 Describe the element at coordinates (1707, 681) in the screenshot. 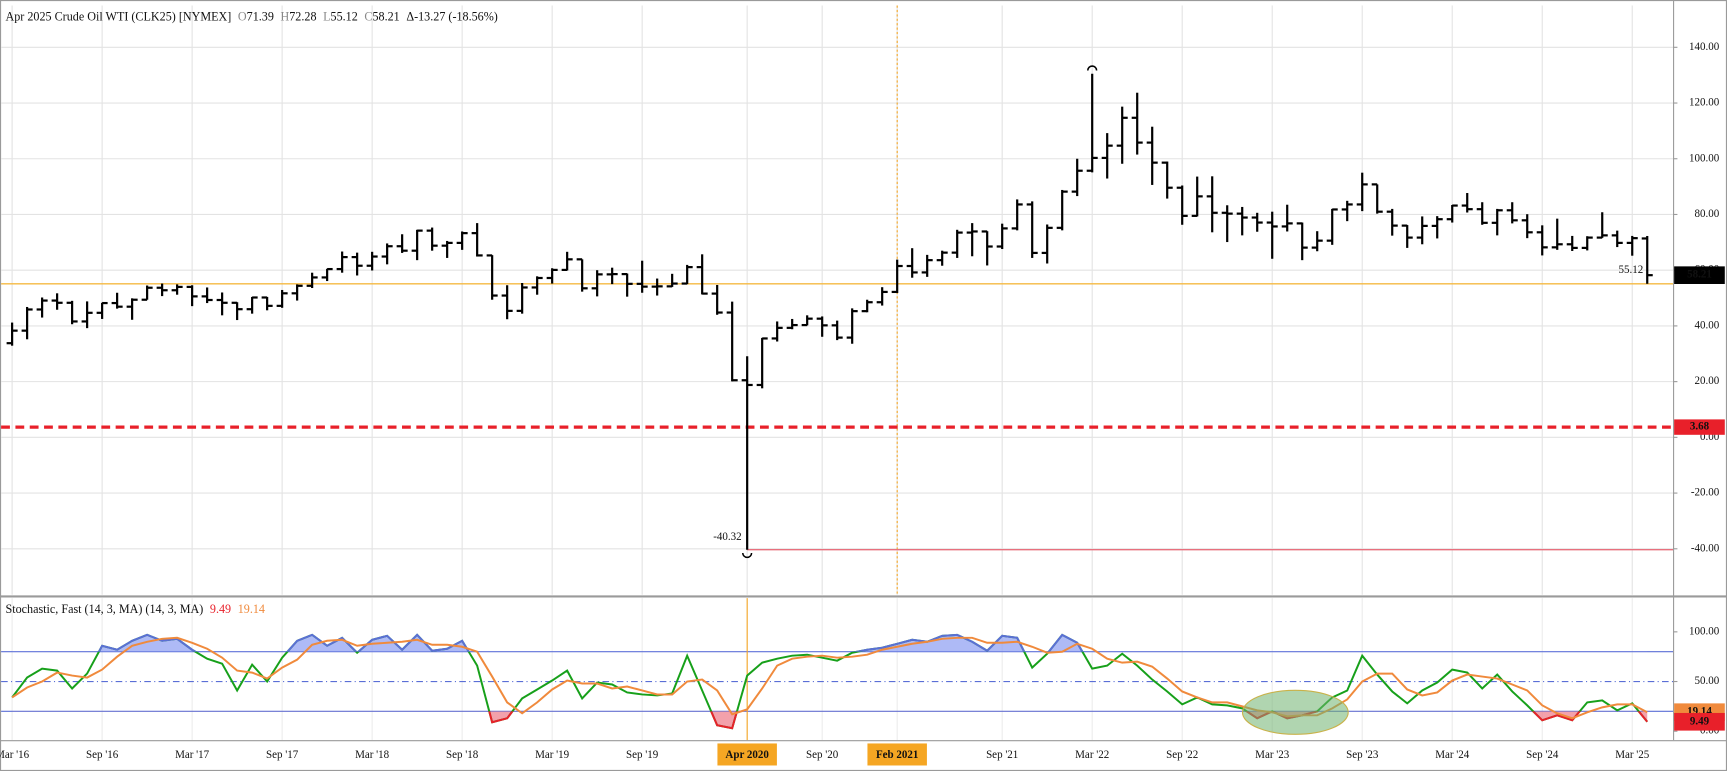

I see `y-tick-label: 50.00` at that location.